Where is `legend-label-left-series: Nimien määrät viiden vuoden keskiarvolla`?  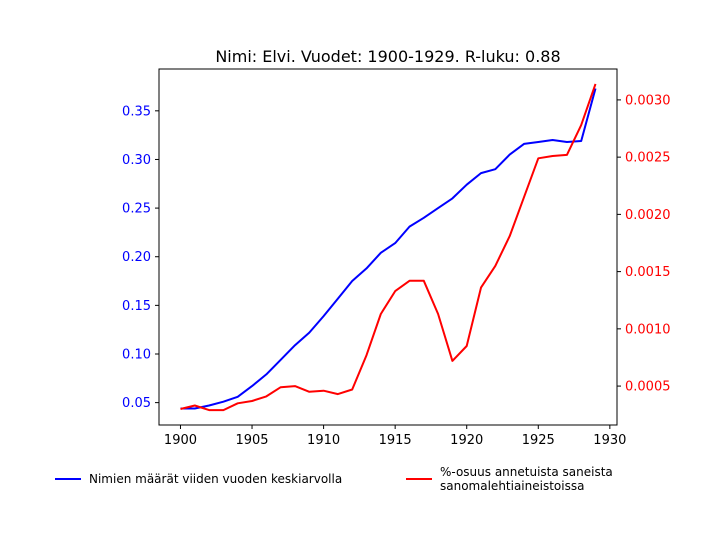 legend-label-left-series: Nimien määrät viiden vuoden keskiarvolla is located at coordinates (216, 479).